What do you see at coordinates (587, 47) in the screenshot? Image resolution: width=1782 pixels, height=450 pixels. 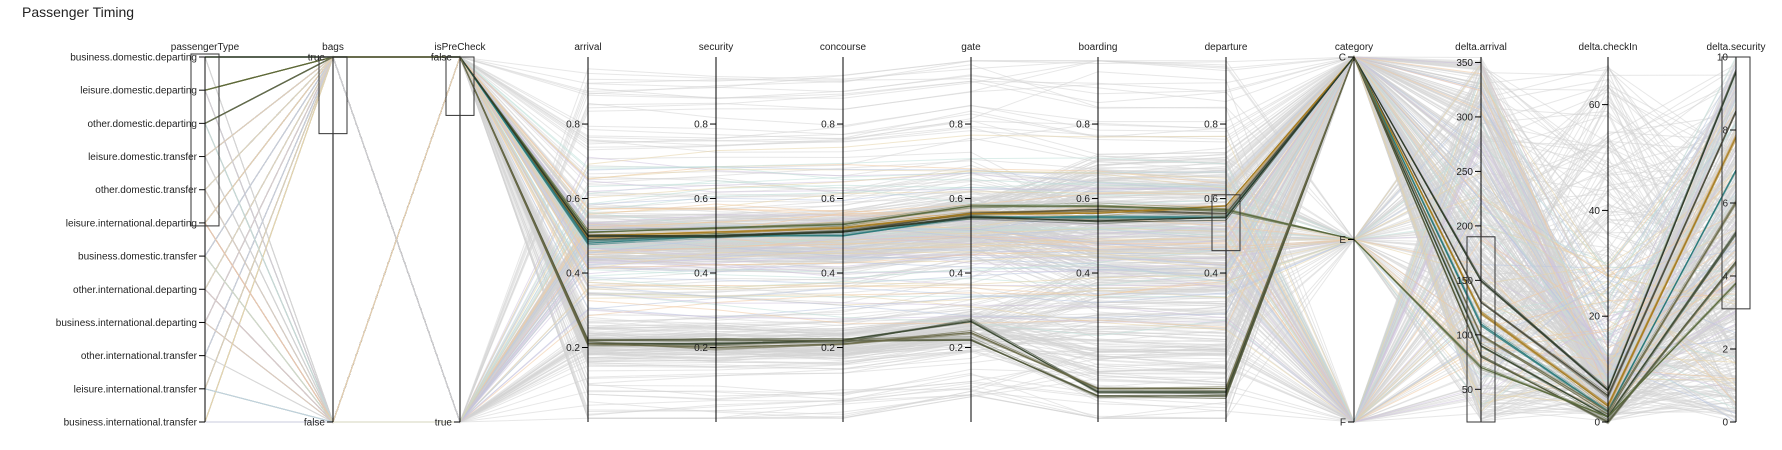 I see `axis-title: arrival` at bounding box center [587, 47].